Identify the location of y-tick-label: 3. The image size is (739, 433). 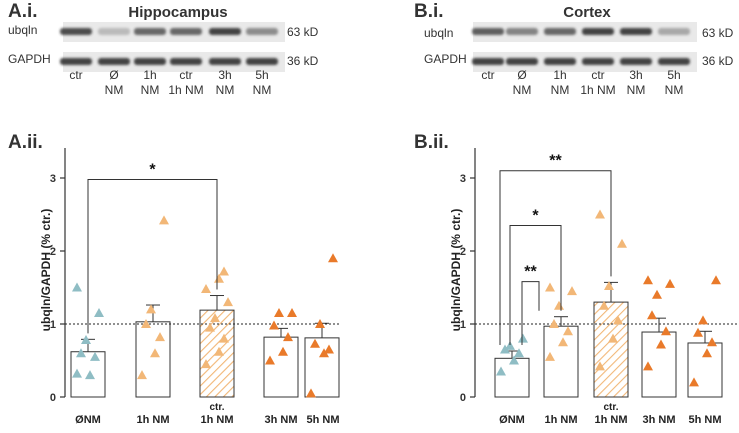
(53, 179).